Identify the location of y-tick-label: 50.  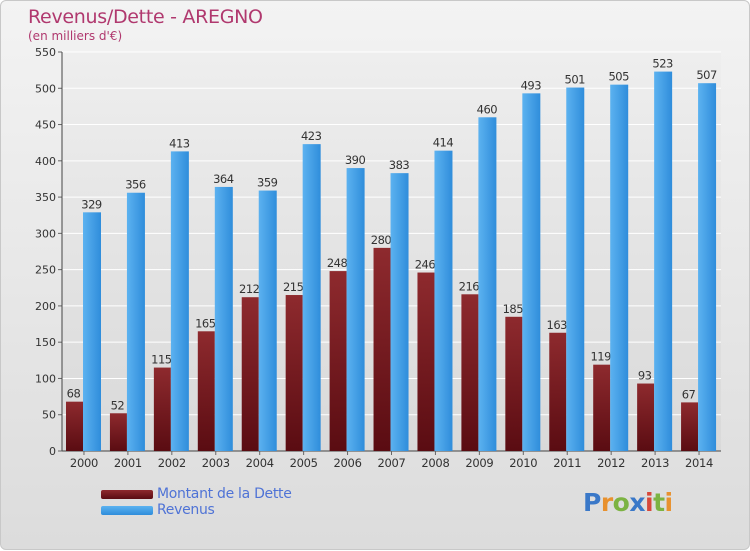
(49, 415).